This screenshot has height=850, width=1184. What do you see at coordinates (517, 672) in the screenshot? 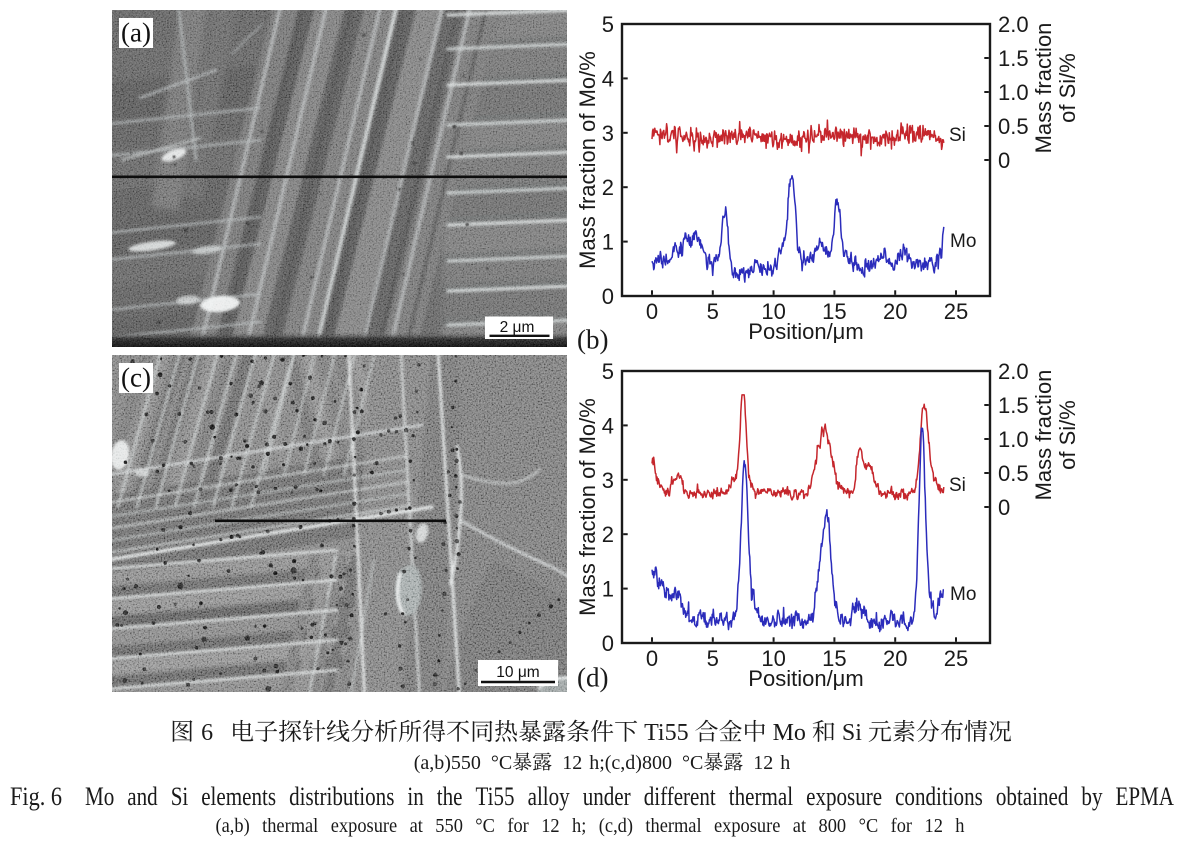
I see `svg-text: 10 μm` at bounding box center [517, 672].